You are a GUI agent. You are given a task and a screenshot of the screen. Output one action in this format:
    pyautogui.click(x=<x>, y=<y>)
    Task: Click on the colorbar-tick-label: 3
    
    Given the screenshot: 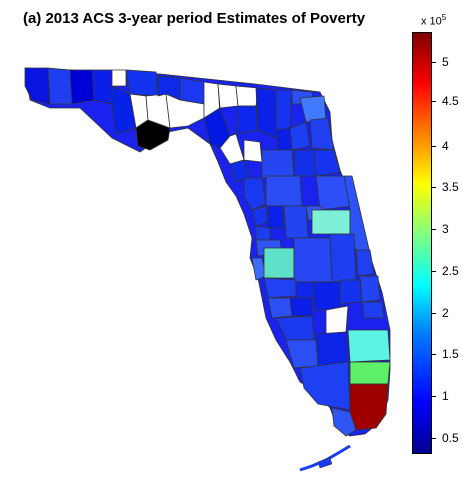 What is the action you would take?
    pyautogui.click(x=445, y=229)
    